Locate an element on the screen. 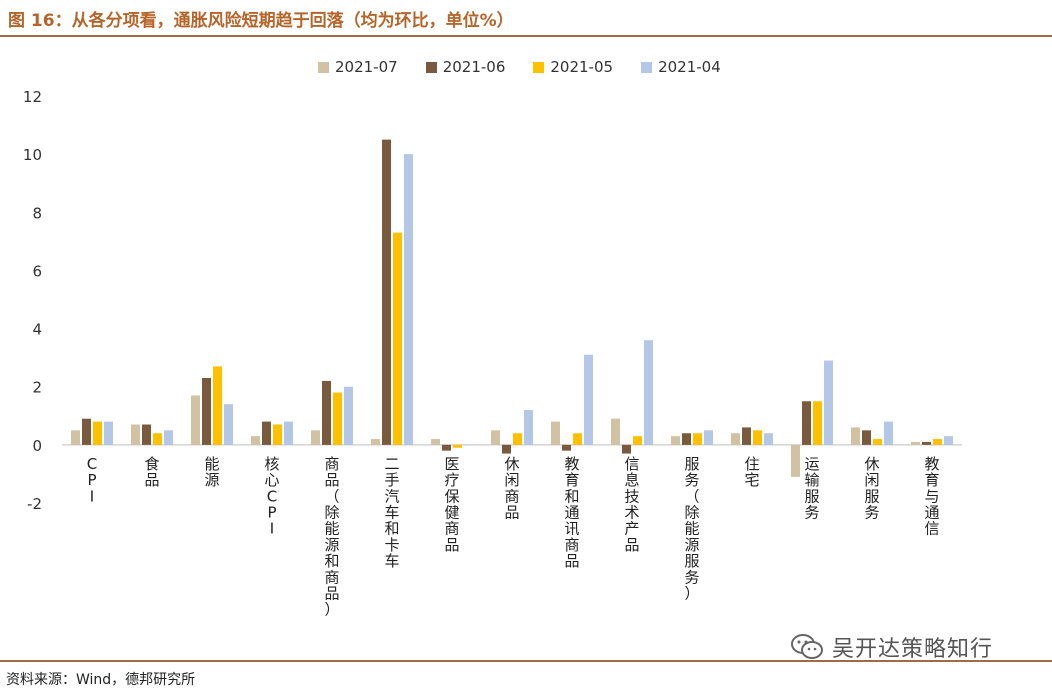 This screenshot has height=693, width=1052. x-category-label-char: 住 is located at coordinates (751, 464).